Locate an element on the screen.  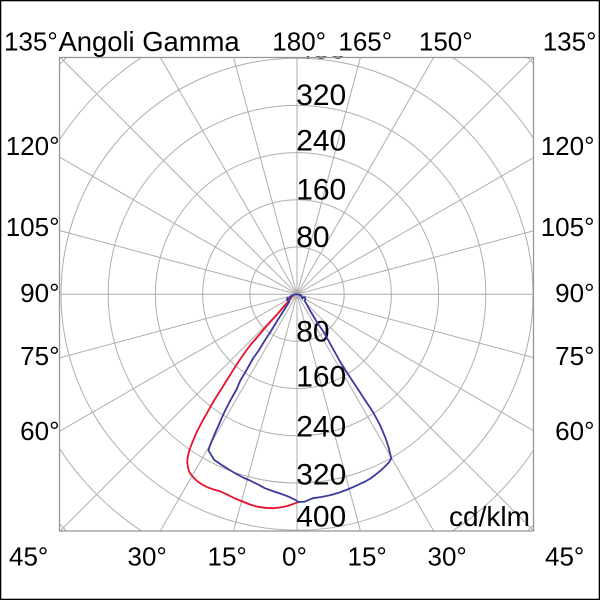
svg-text: 165° is located at coordinates (365, 42).